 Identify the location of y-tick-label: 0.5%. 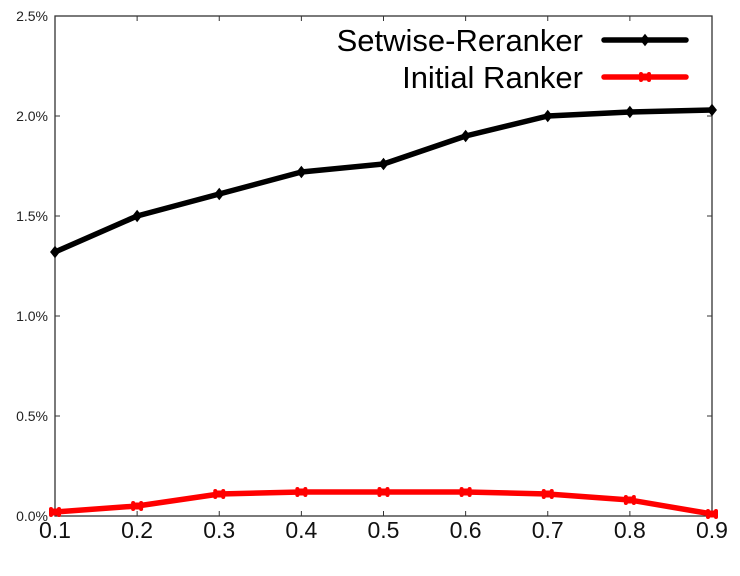
(32, 416).